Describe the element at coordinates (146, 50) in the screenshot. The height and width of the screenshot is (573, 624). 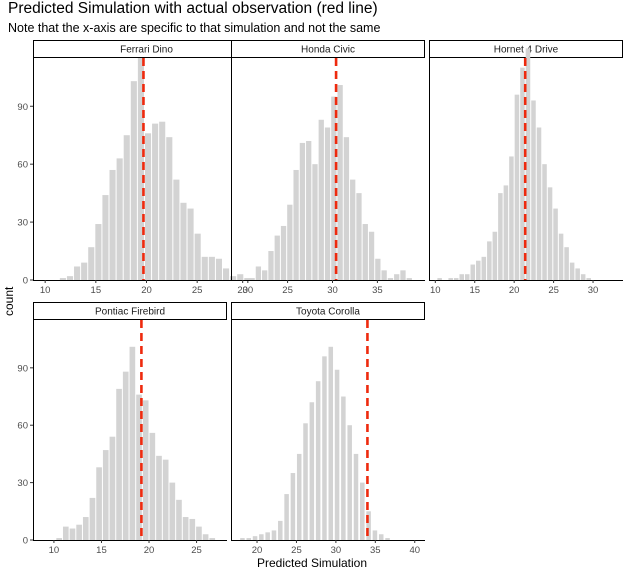
I see `facet-strip-label: Ferrari Dino` at that location.